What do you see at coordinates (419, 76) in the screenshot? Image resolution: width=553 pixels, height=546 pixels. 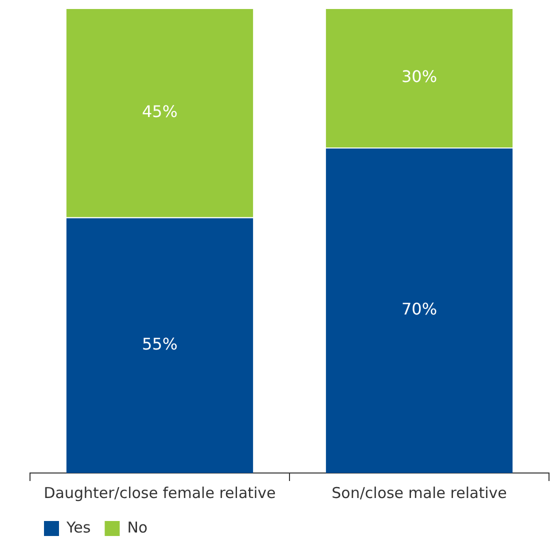 I see `data-label: 30%` at bounding box center [419, 76].